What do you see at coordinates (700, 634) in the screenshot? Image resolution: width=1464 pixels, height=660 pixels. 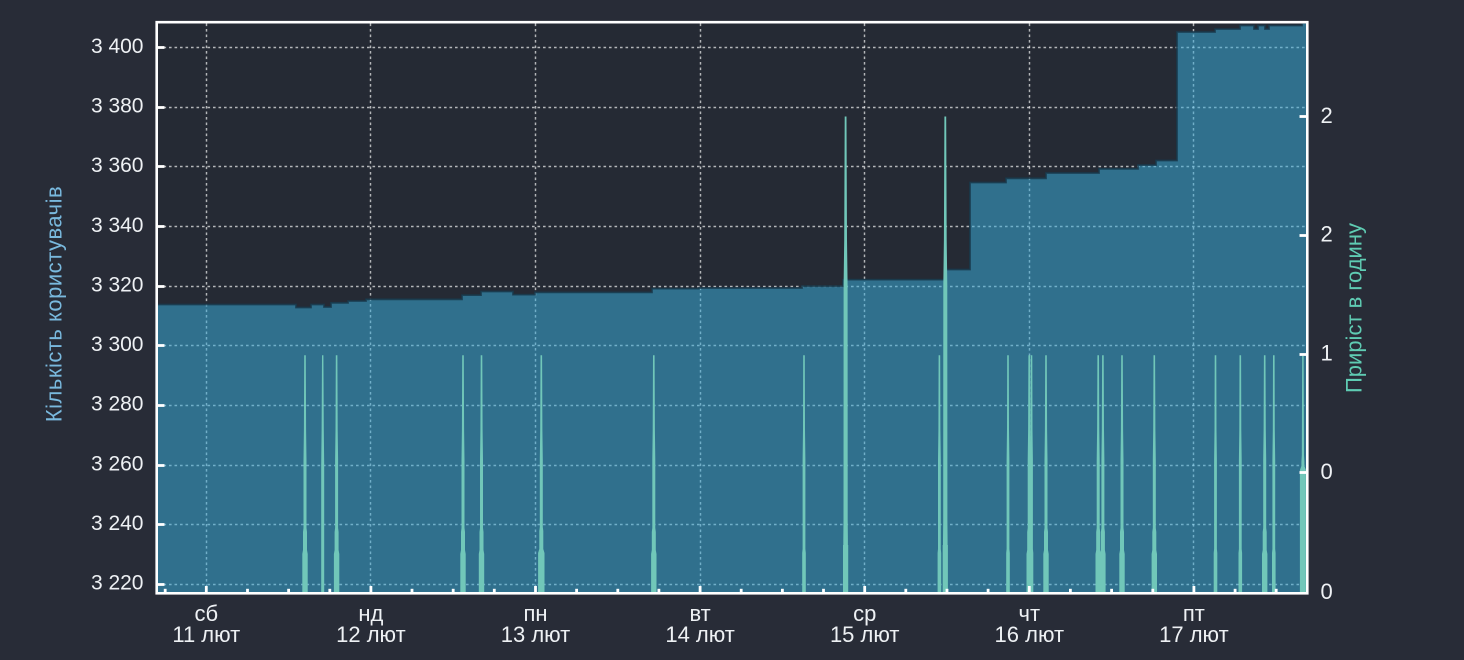 I see `svg-text: 14 лют` at bounding box center [700, 634].